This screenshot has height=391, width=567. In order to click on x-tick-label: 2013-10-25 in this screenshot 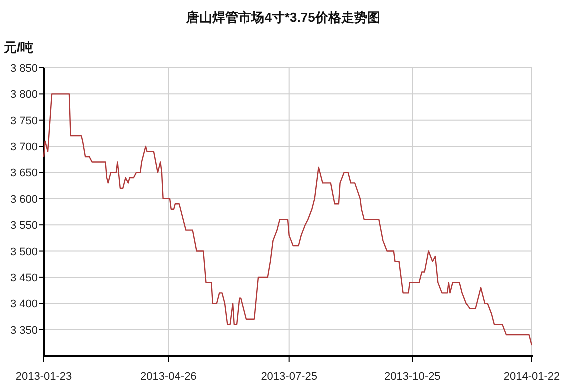, I will do `click(412, 377)`.